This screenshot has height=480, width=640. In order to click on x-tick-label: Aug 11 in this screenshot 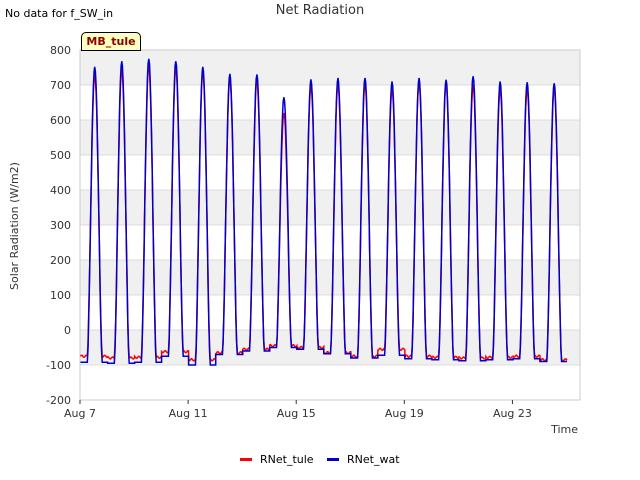, I will do `click(188, 413)`.